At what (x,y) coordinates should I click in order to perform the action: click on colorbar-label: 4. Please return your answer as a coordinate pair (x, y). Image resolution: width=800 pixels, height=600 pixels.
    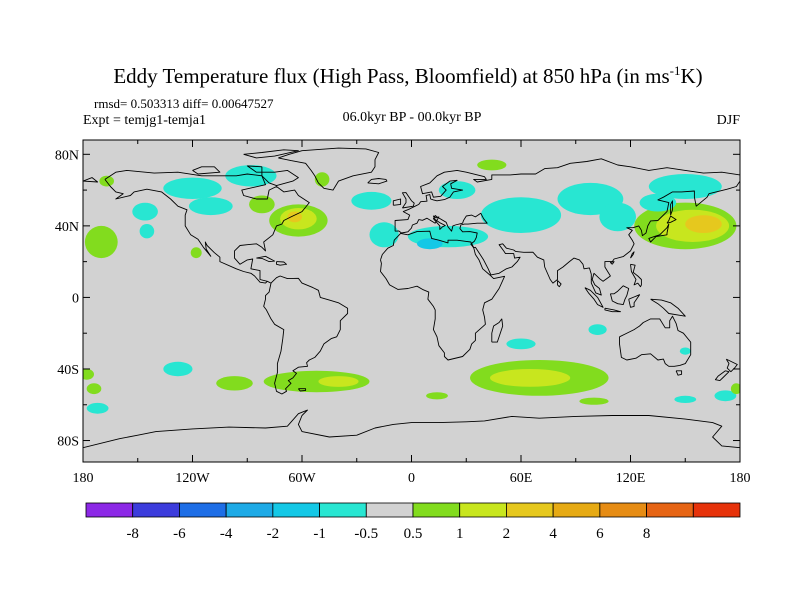
    Looking at the image, I should click on (553, 534).